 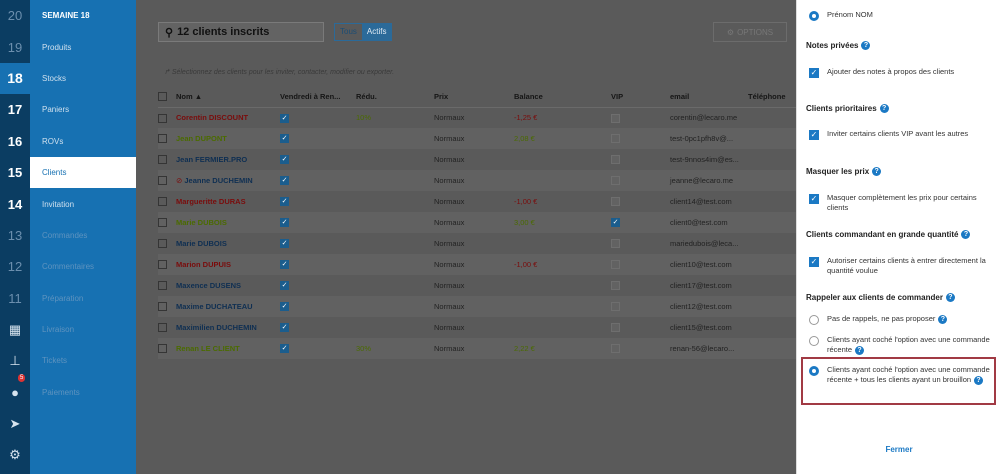 I want to click on client-name: Maxence DUSENS, so click(x=209, y=285).